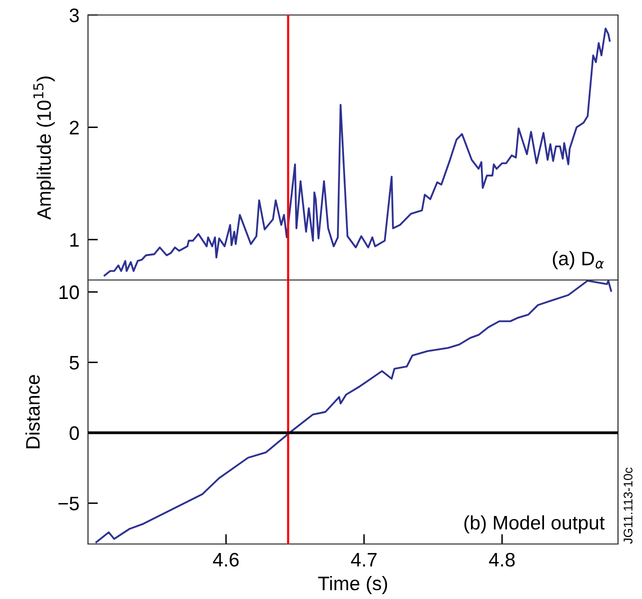 This screenshot has height=599, width=642. What do you see at coordinates (74, 127) in the screenshot?
I see `y-tick-label: 2` at bounding box center [74, 127].